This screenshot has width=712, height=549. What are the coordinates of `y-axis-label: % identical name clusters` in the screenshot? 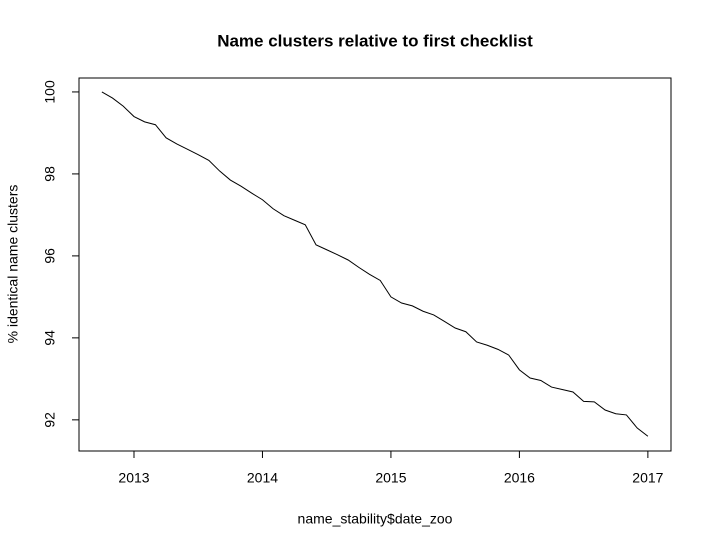 It's located at (13, 264).